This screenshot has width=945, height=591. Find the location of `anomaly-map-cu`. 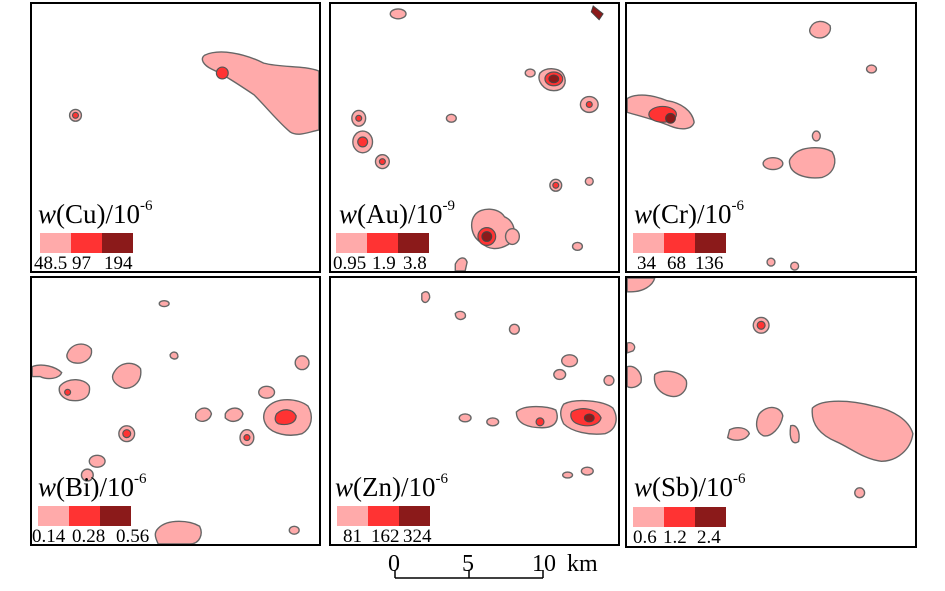

anomaly-map-cu is located at coordinates (193, 93).